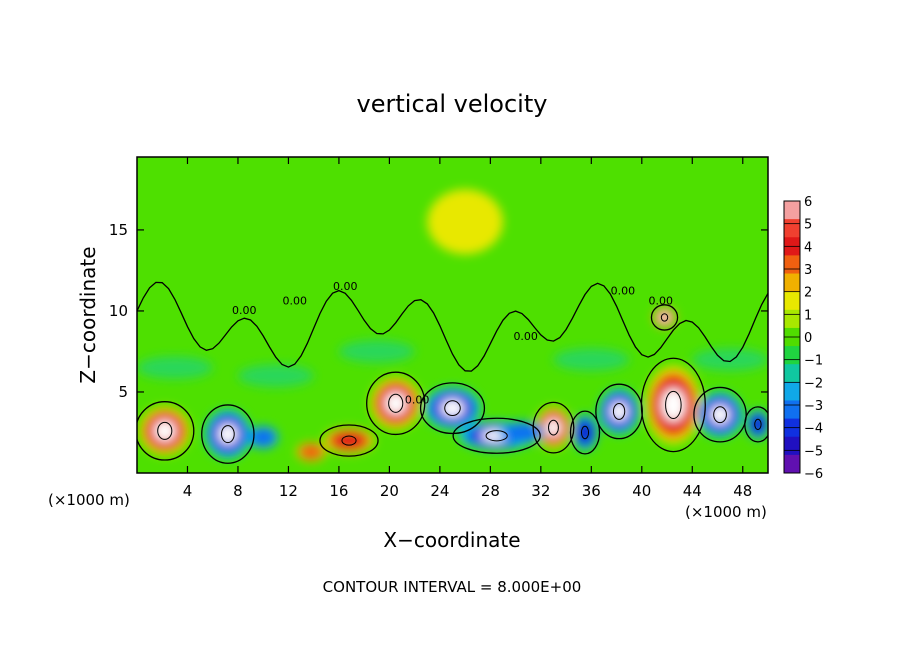 The width and height of the screenshot is (904, 658). What do you see at coordinates (452, 587) in the screenshot?
I see `contour-interval-annotation: CONTOUR INTERVAL = 8.000E+00` at bounding box center [452, 587].